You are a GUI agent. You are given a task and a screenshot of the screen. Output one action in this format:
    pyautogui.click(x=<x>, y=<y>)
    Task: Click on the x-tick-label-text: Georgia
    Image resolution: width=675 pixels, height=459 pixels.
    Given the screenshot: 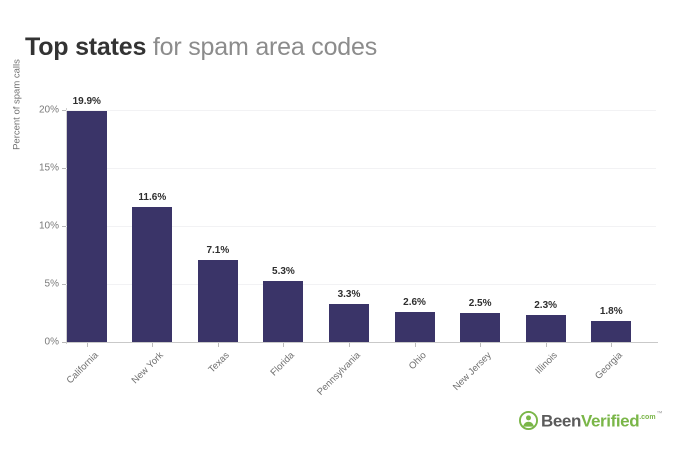 What is the action you would take?
    pyautogui.click(x=609, y=366)
    